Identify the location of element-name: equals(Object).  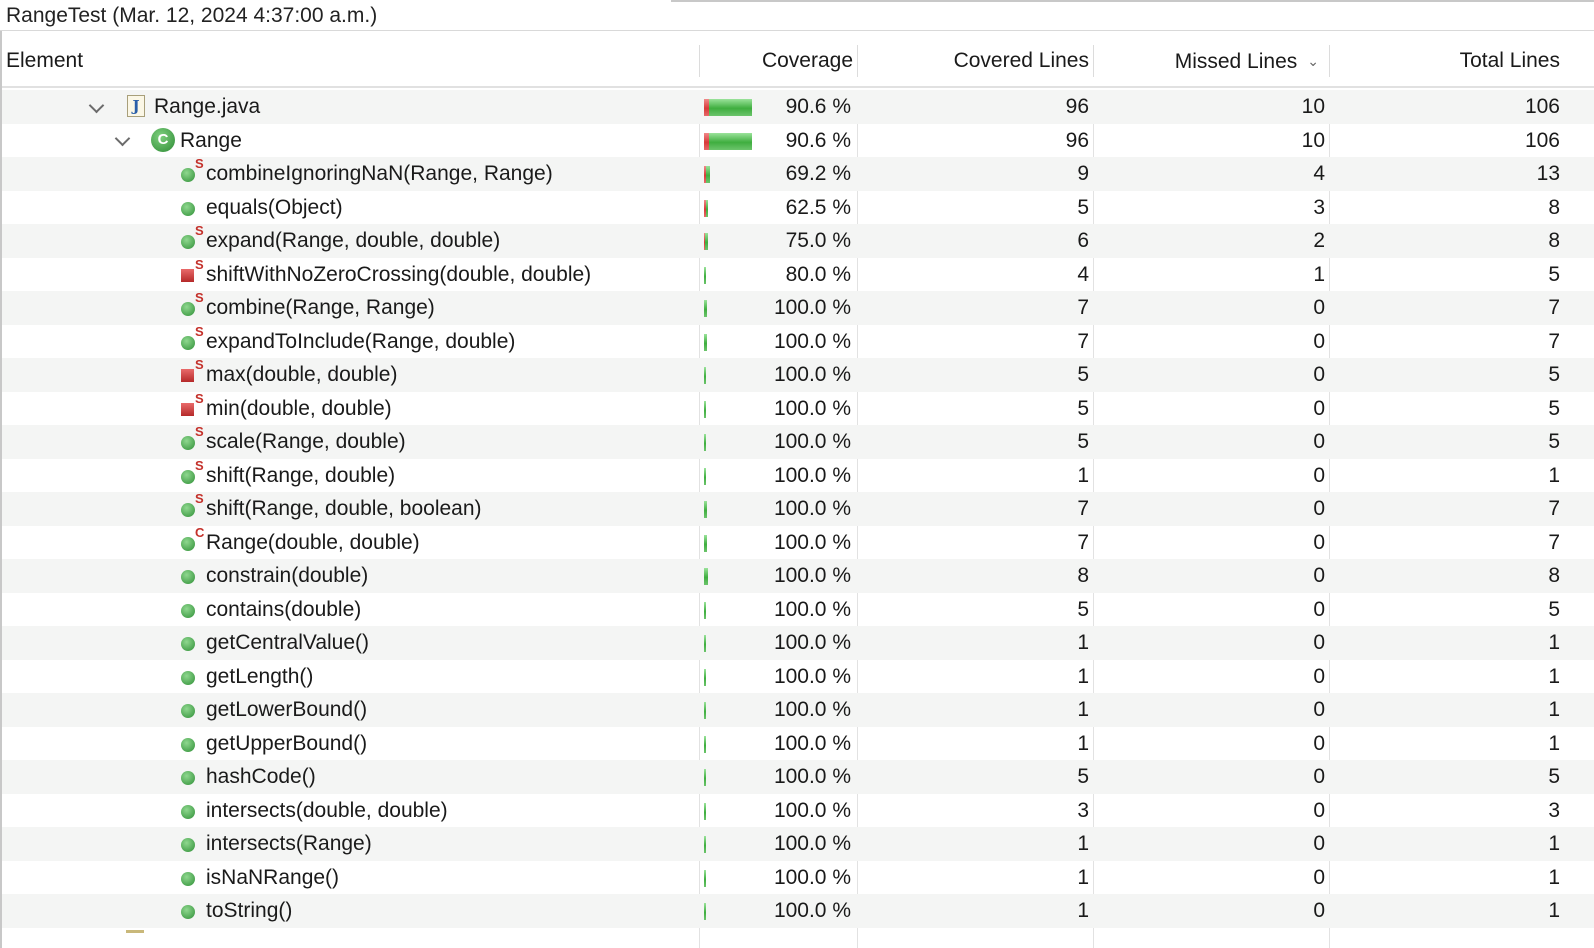
(274, 207).